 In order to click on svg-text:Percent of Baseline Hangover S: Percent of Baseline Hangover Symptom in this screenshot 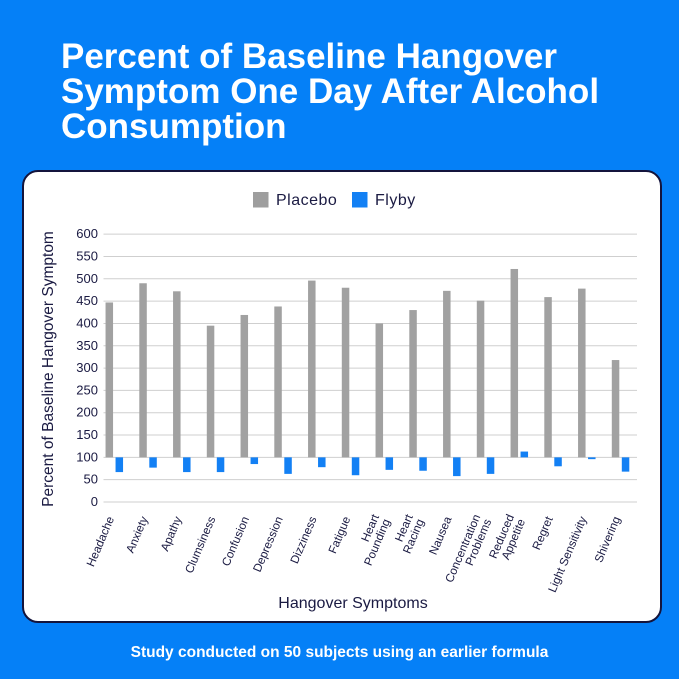, I will do `click(48, 369)`.